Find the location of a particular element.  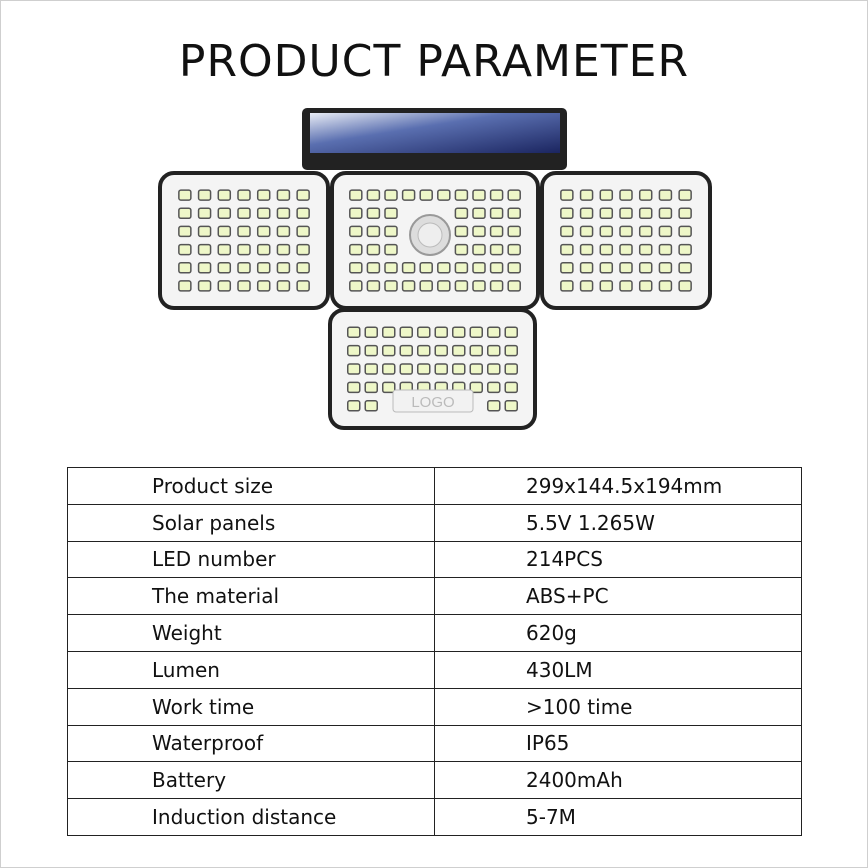

spec-label: Lumen is located at coordinates (251, 669).